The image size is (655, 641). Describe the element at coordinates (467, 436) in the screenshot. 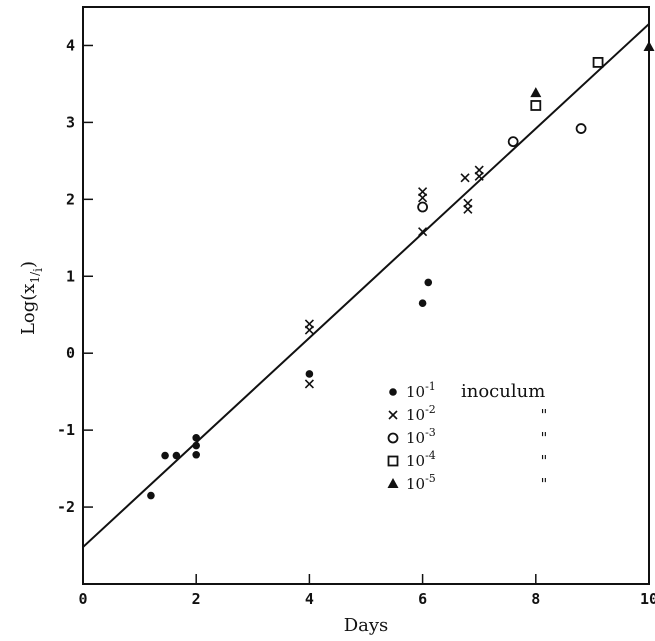

I see `legend: 10-1 inoculum 10-2 " 10-3 " 10-4 " 10-5 "` at that location.